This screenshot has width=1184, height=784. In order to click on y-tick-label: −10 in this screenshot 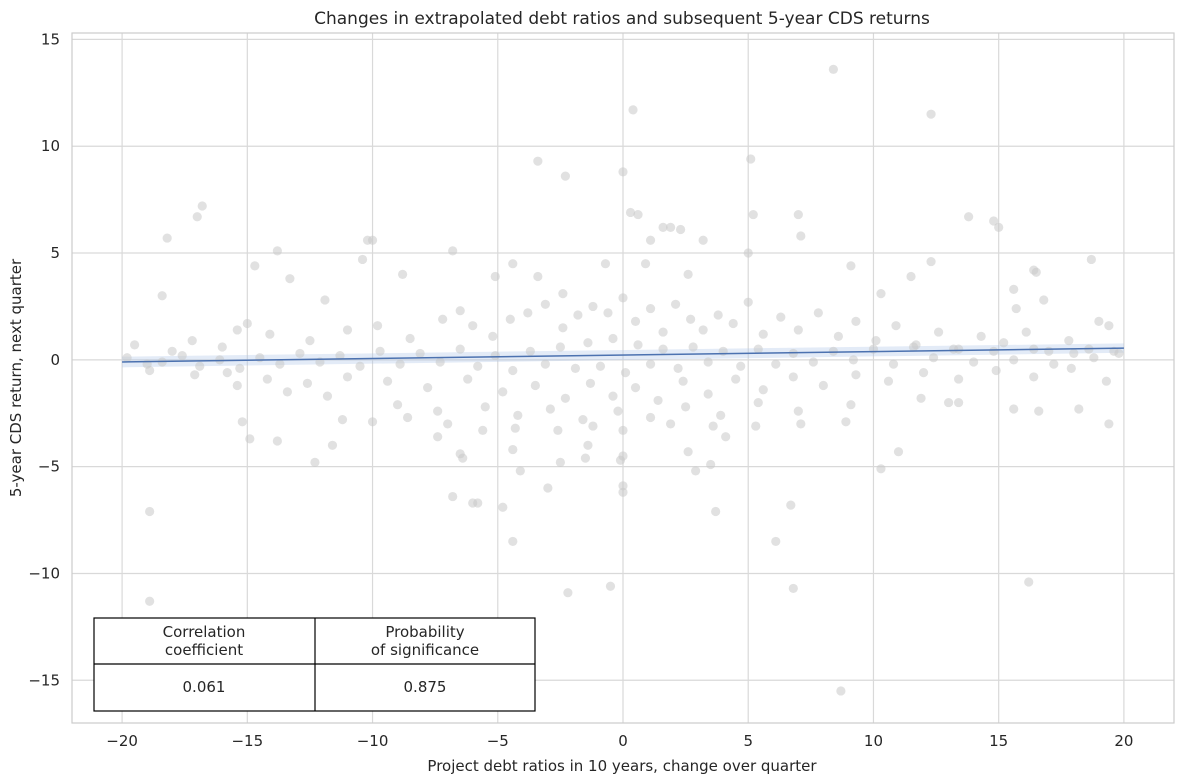, I will do `click(44, 573)`.